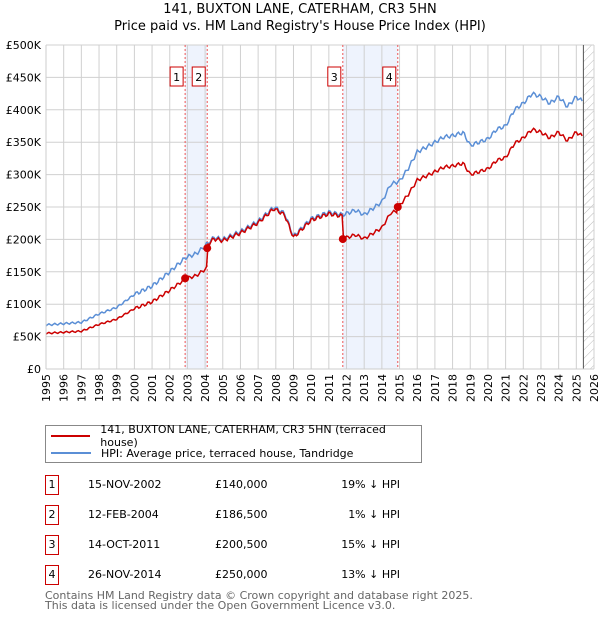 The image size is (600, 620). Describe the element at coordinates (71, 453) in the screenshot. I see `legend-hpi-line` at that location.